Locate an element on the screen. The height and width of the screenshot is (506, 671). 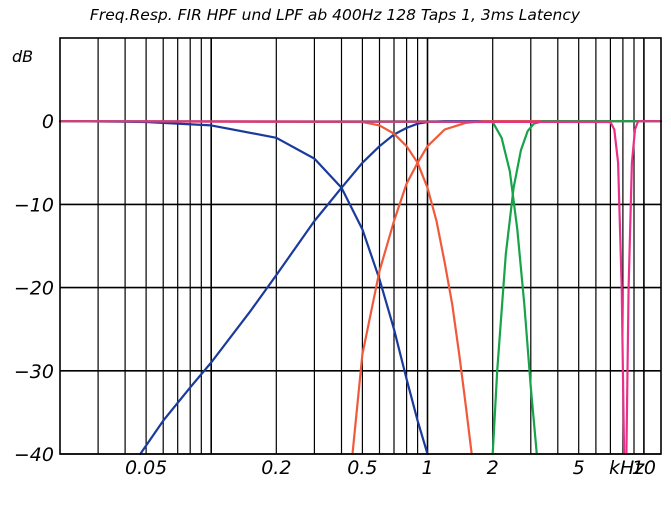
y-tick-labels: 0 −10 −20 −30 −40 is located at coordinates (34, 288).